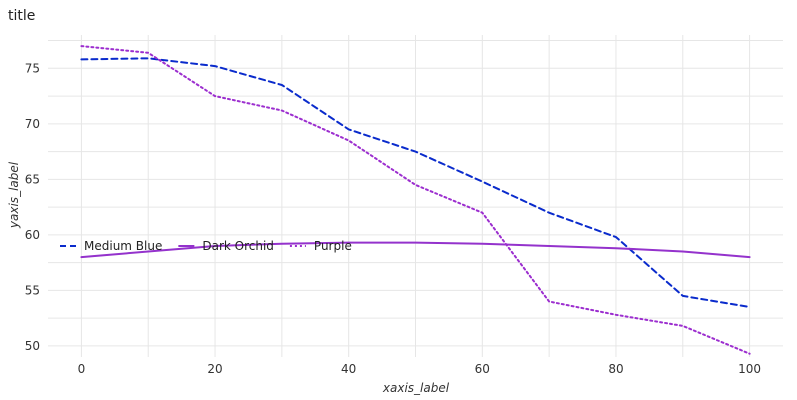 The image size is (797, 400). What do you see at coordinates (333, 246) in the screenshot?
I see `legend-entry: Purple` at bounding box center [333, 246].